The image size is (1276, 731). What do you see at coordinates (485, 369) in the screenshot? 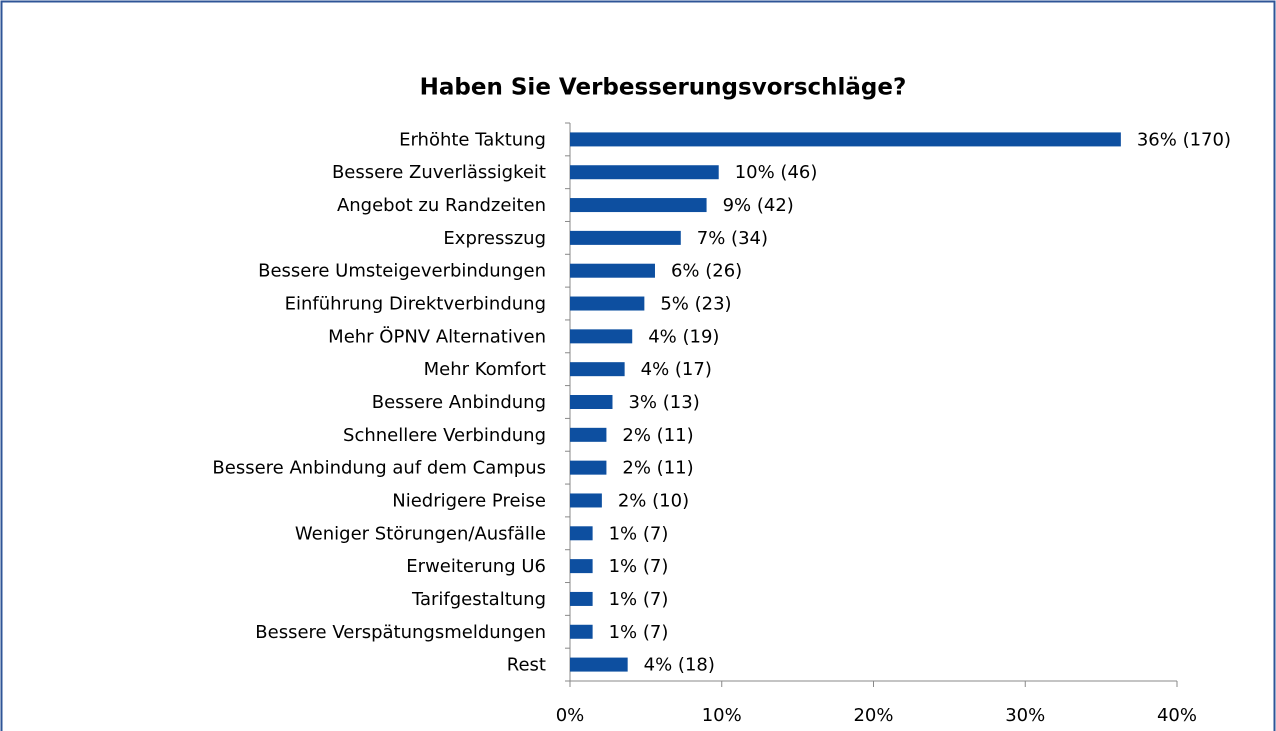
I see `y-tick-label: Mehr Komfort` at bounding box center [485, 369].